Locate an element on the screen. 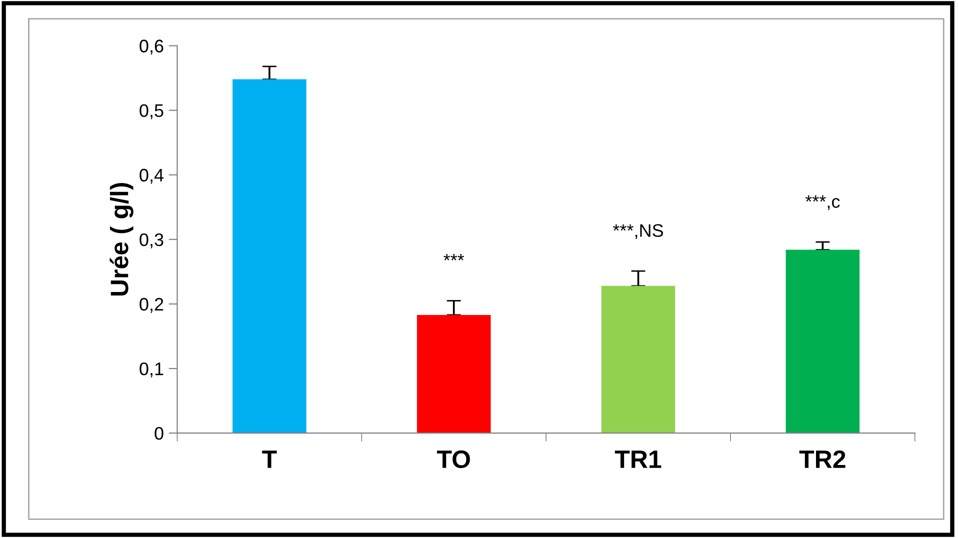 This screenshot has height=538, width=958. y-tick-label: 0,5 is located at coordinates (152, 112).